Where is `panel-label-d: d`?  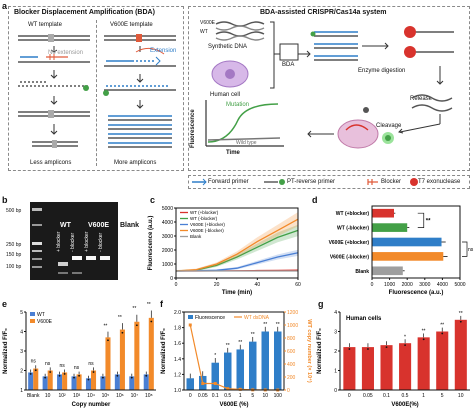
panel-label-d: d is located at coordinates (315, 200).